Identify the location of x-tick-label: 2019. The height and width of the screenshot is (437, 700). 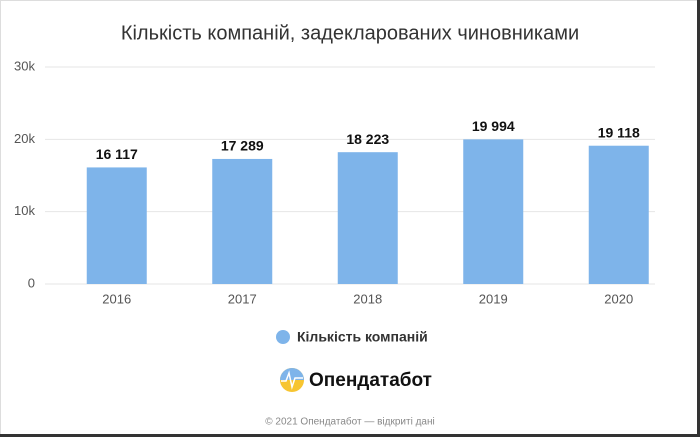
(493, 298).